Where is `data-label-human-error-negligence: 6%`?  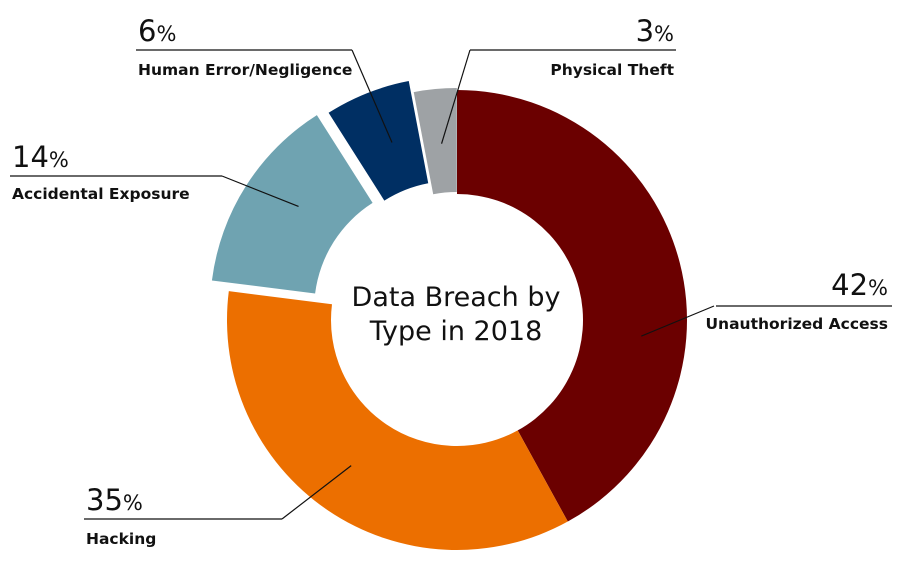 data-label-human-error-negligence: 6% is located at coordinates (157, 31).